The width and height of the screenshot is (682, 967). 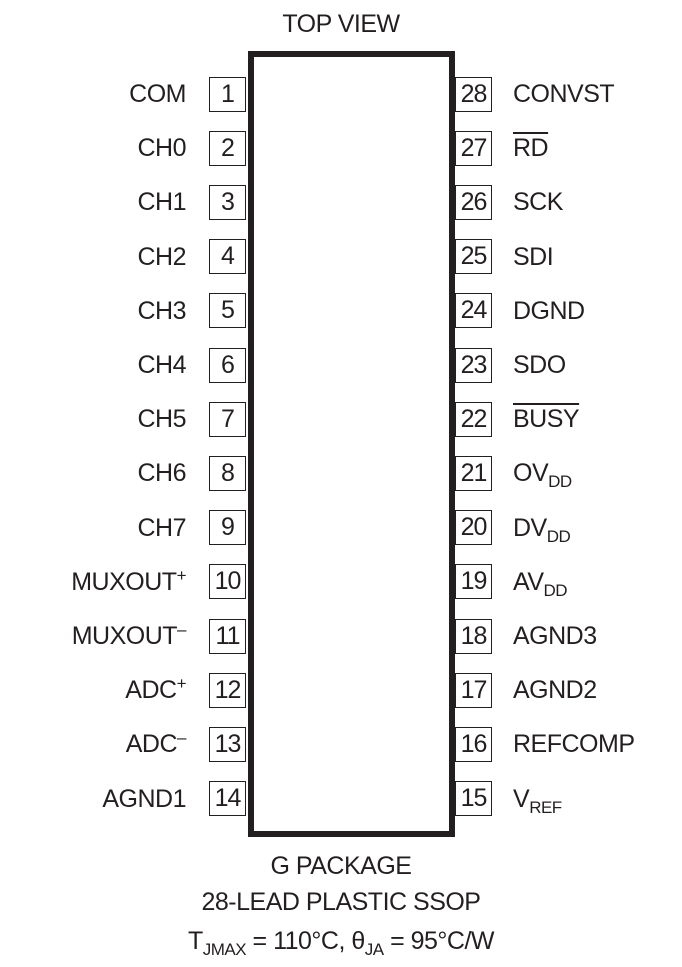 I want to click on pin-label: RD, so click(x=531, y=148).